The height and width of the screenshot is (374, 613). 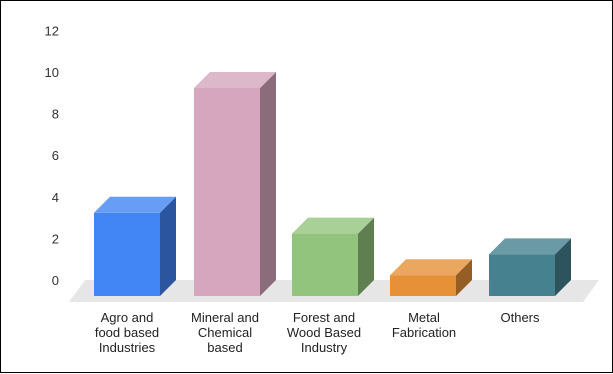 I want to click on x-category-label: Others, so click(x=520, y=317).